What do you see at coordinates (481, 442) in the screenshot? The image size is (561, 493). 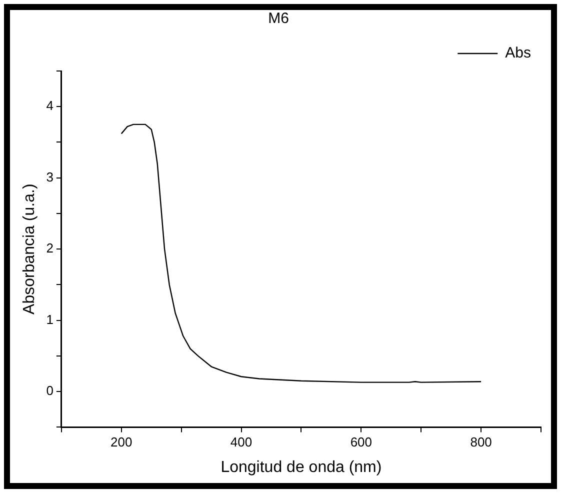 I see `x-tick-label: 800` at bounding box center [481, 442].